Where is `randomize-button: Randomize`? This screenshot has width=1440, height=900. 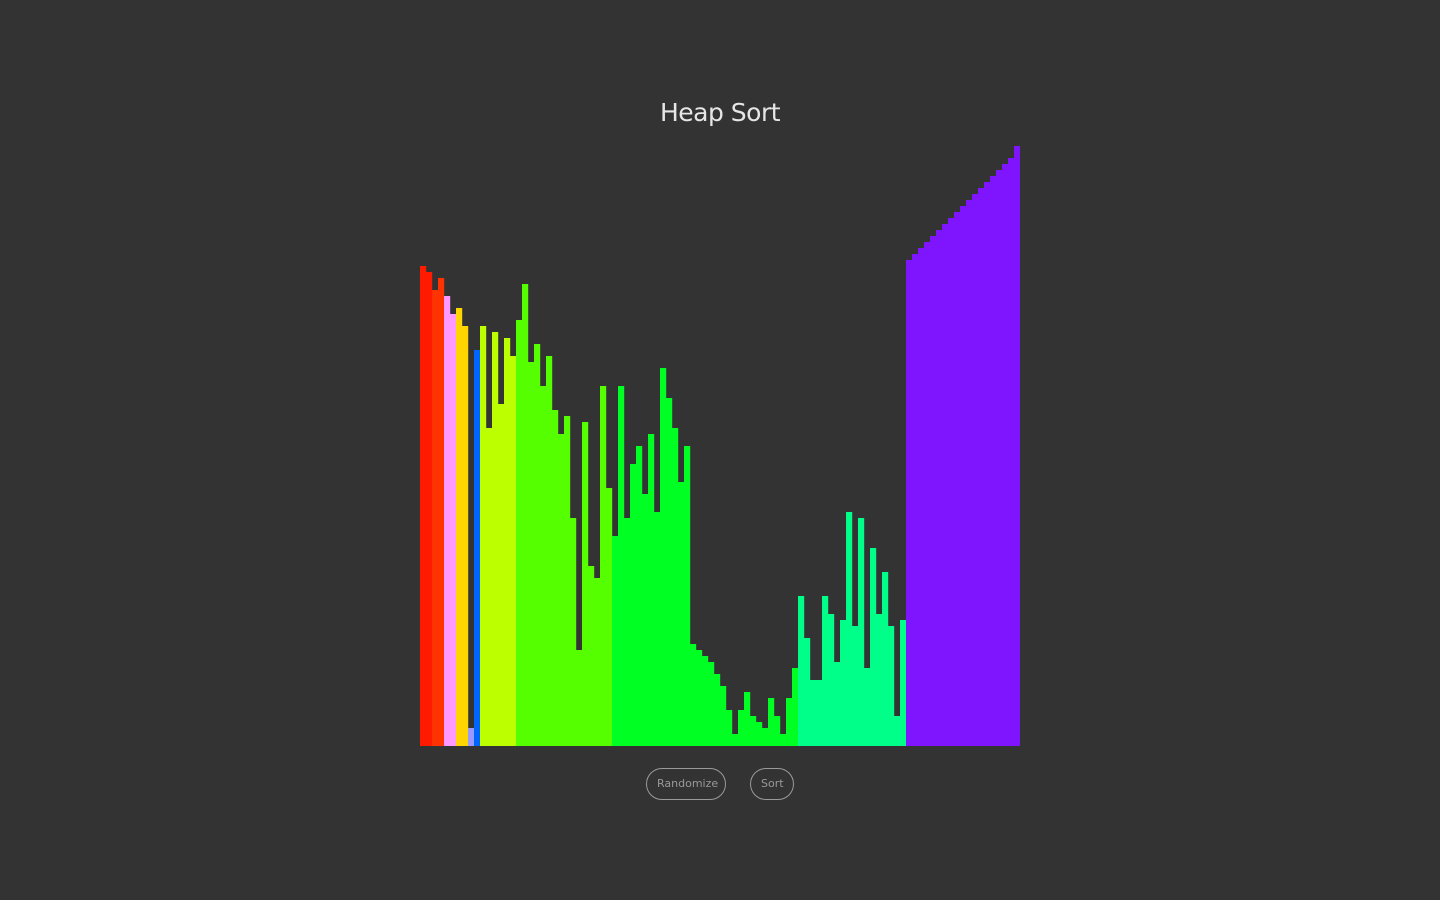
randomize-button: Randomize is located at coordinates (686, 784).